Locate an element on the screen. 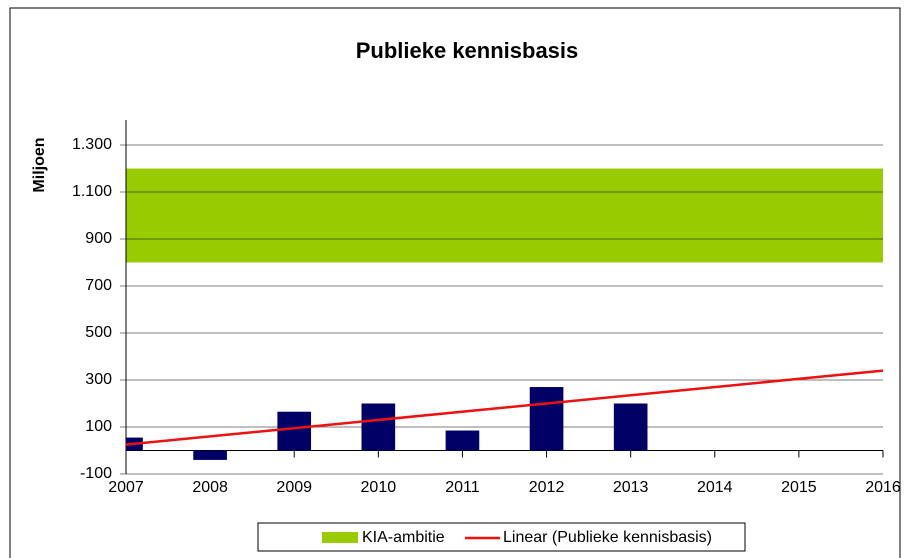 The height and width of the screenshot is (558, 911). band is located at coordinates (504, 215).